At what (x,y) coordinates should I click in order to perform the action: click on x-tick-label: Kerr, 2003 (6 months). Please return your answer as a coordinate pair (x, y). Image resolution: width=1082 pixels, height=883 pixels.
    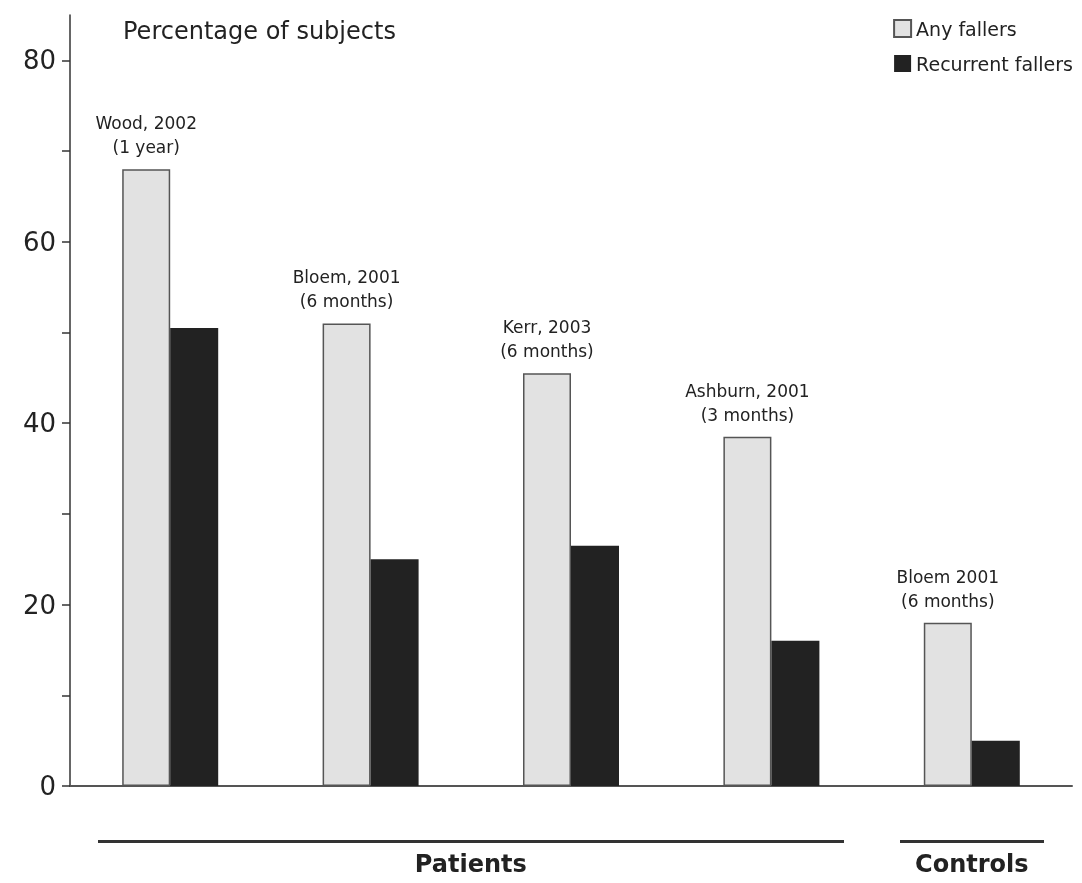
    Looking at the image, I should click on (547, 339).